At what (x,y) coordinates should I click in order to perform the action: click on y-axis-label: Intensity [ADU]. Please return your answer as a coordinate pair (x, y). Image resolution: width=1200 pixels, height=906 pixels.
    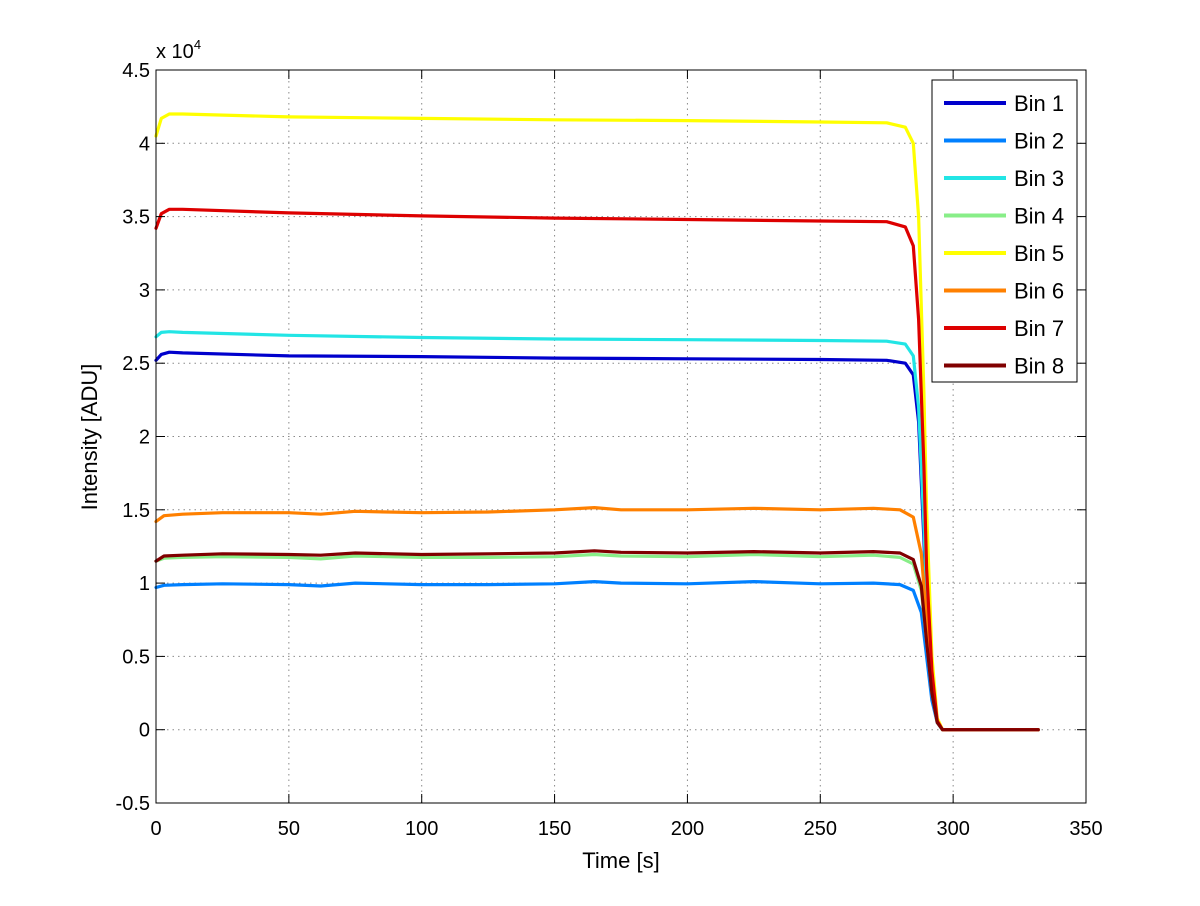
    Looking at the image, I should click on (89, 437).